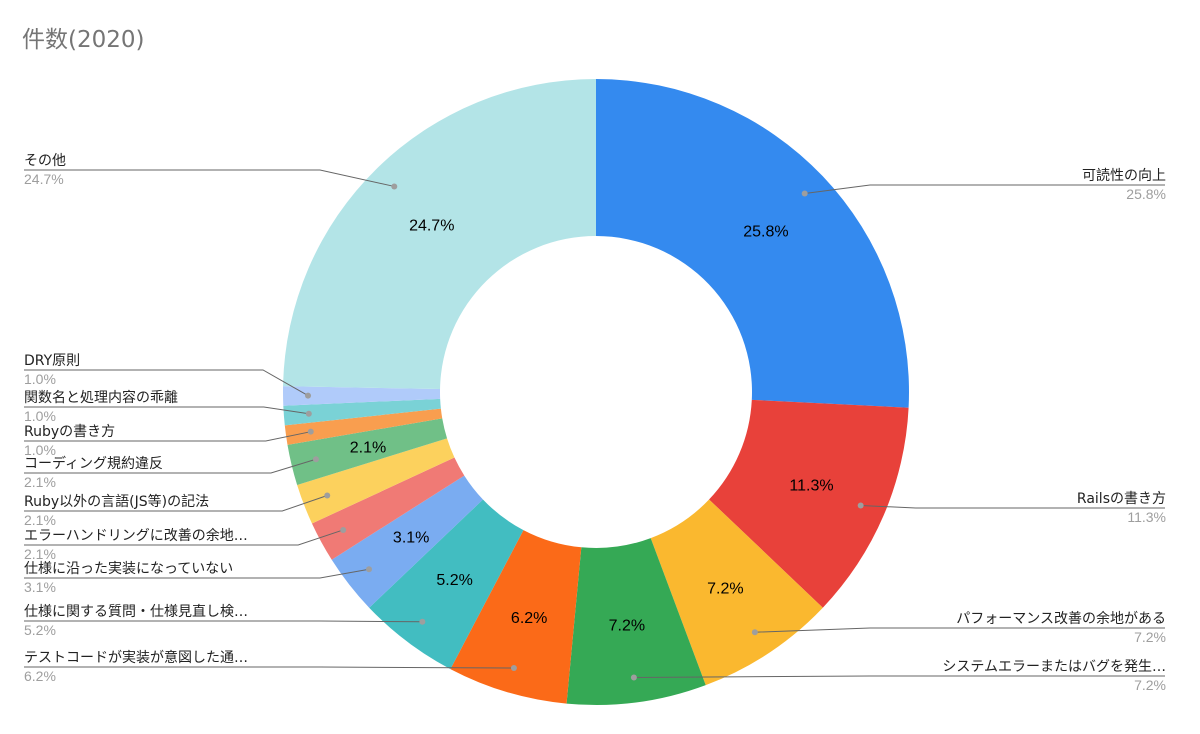  I want to click on slice-label-6: 3.1%, so click(411, 537).